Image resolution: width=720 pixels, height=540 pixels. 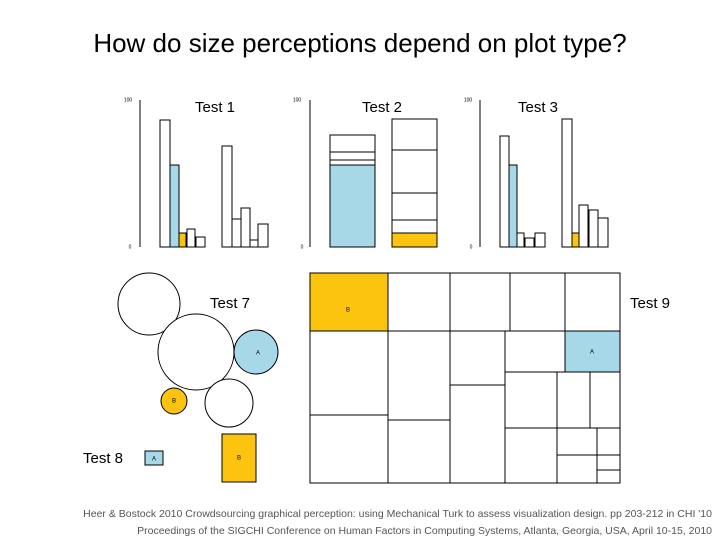 I want to click on test-8: Test 8 A B, so click(x=170, y=458).